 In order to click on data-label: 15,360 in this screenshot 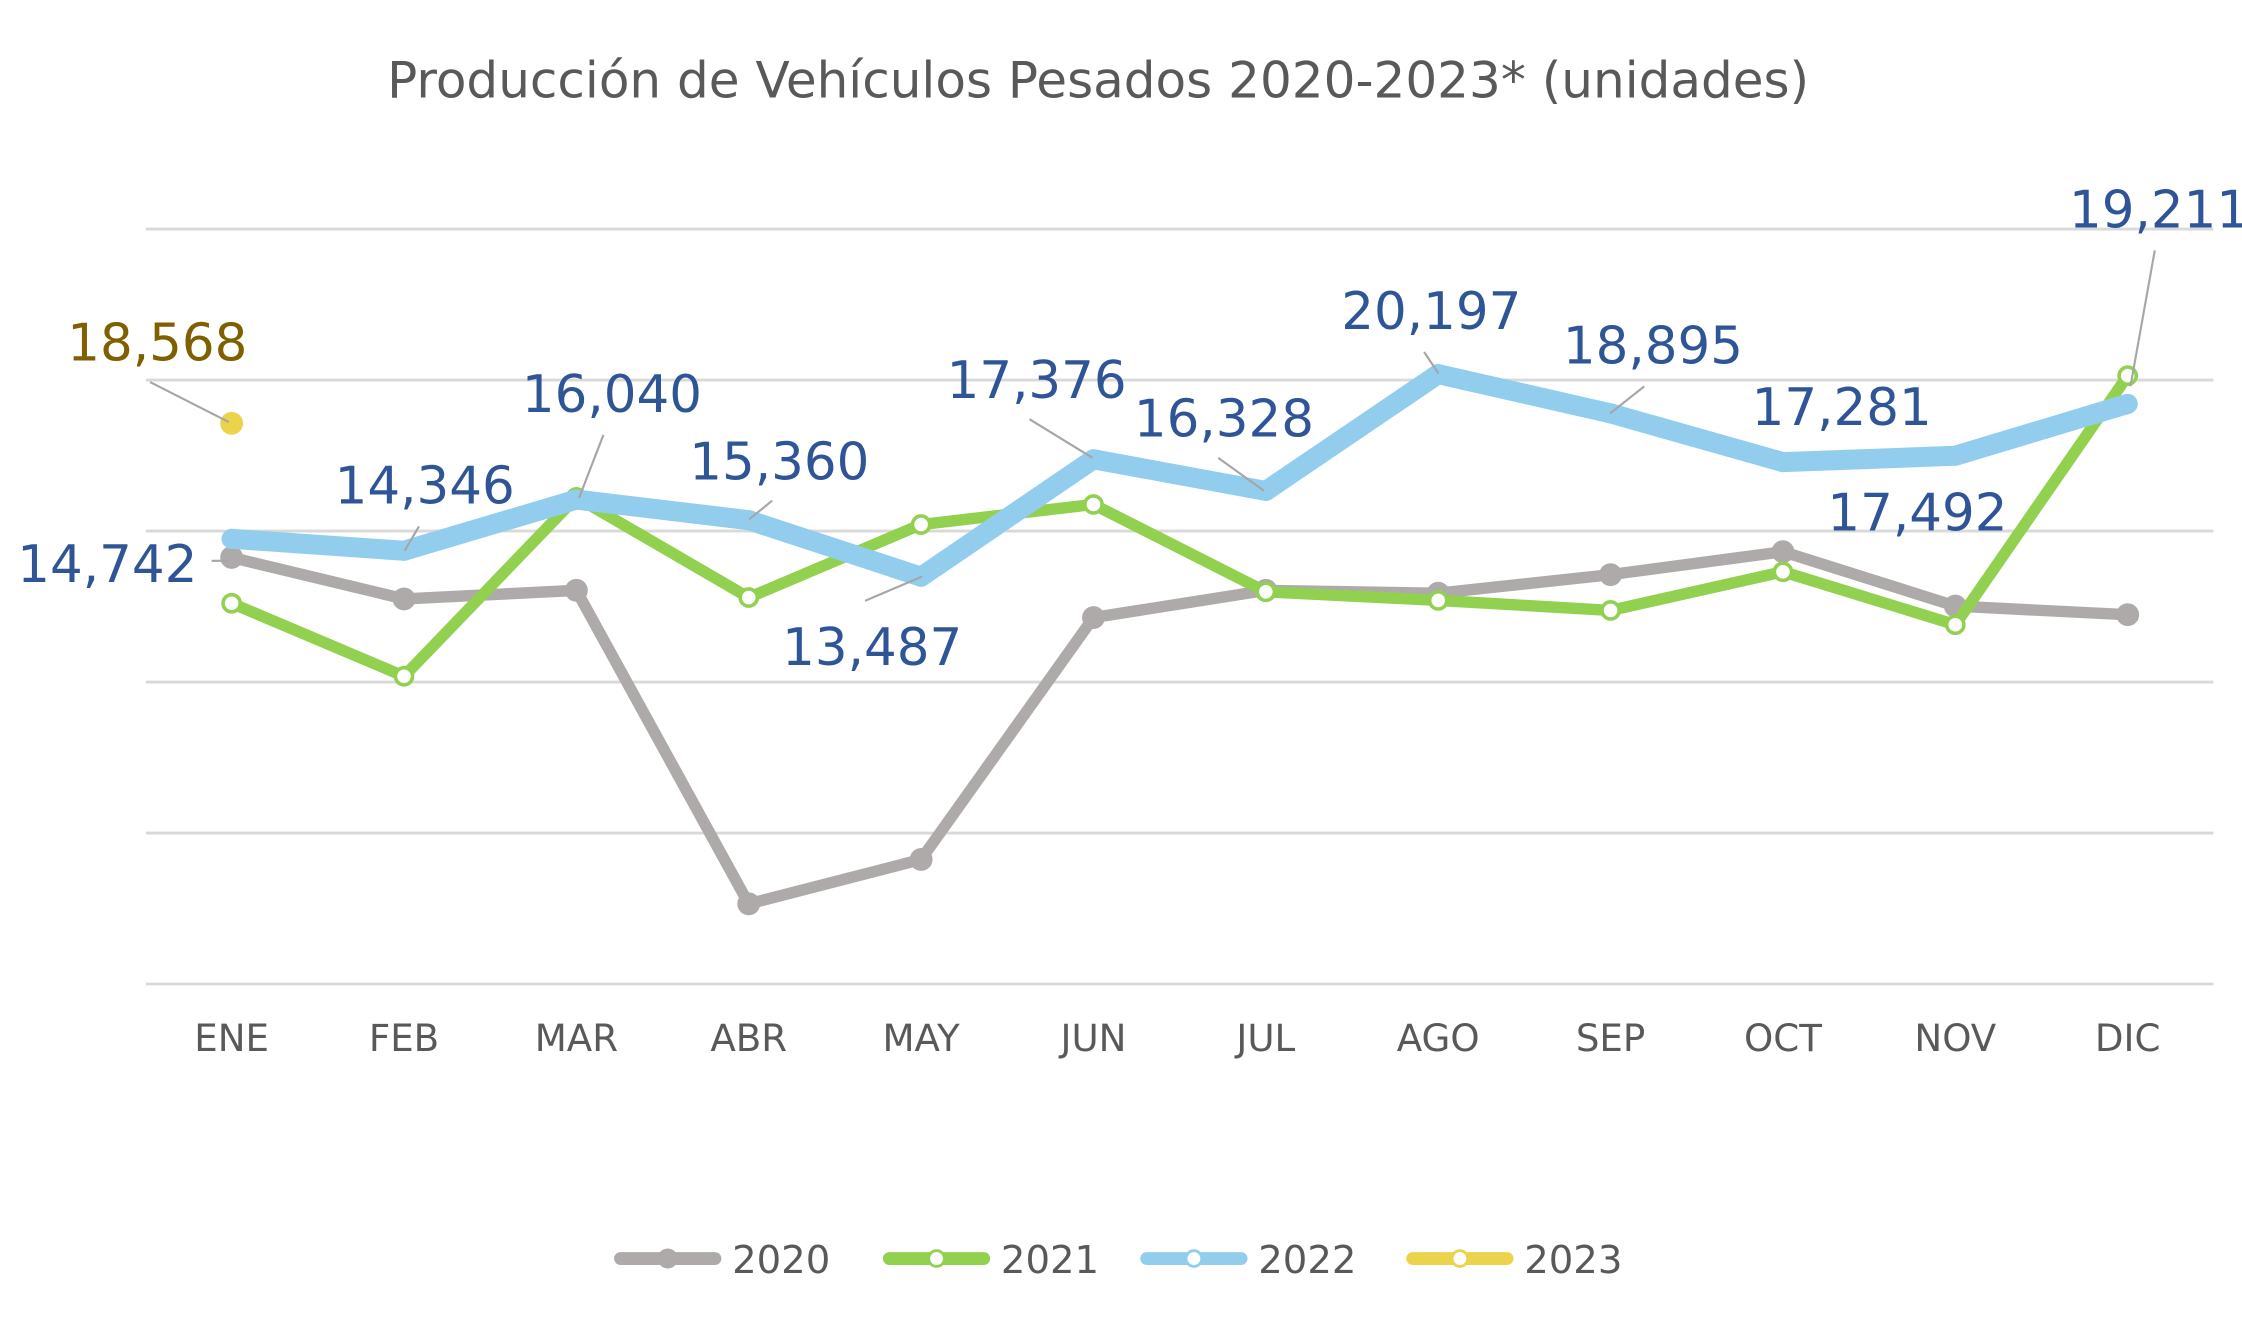, I will do `click(779, 462)`.